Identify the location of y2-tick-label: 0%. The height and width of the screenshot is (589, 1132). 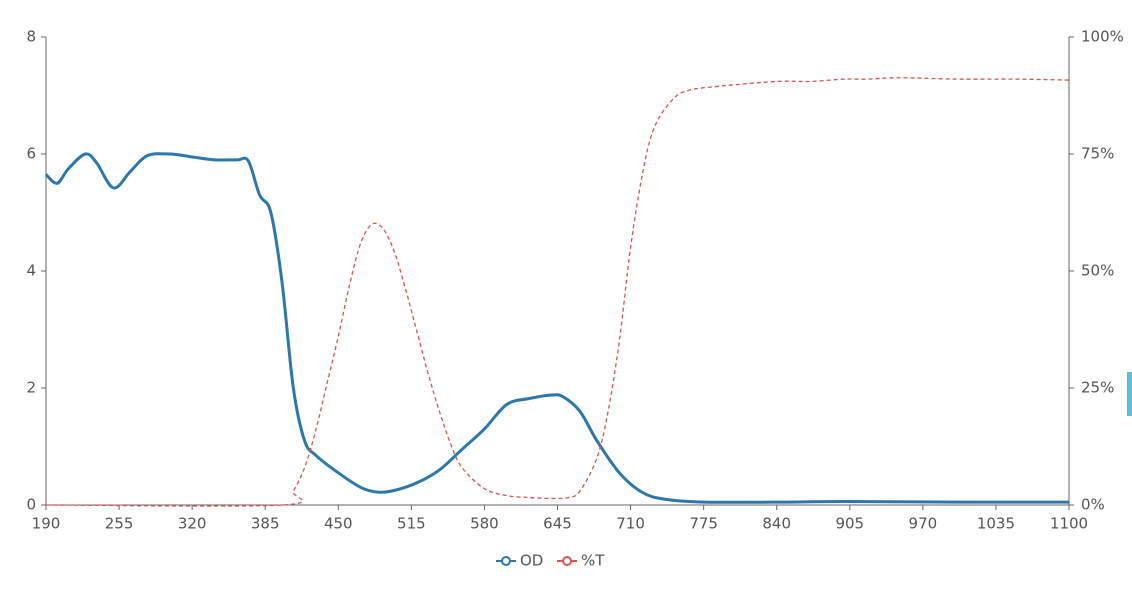
(1093, 505).